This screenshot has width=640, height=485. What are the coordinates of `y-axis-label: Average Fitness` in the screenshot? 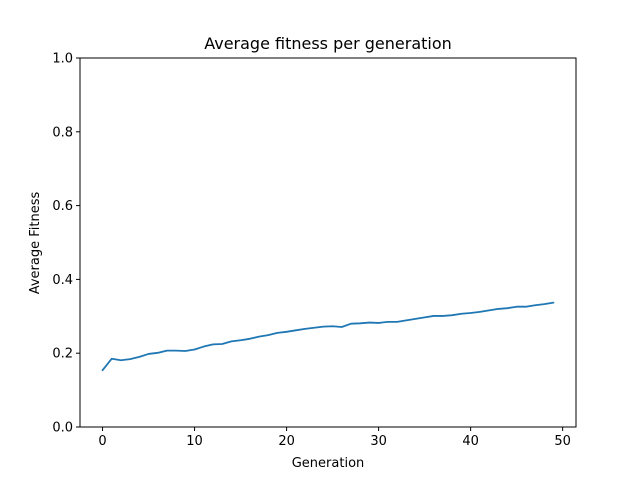 It's located at (35, 243).